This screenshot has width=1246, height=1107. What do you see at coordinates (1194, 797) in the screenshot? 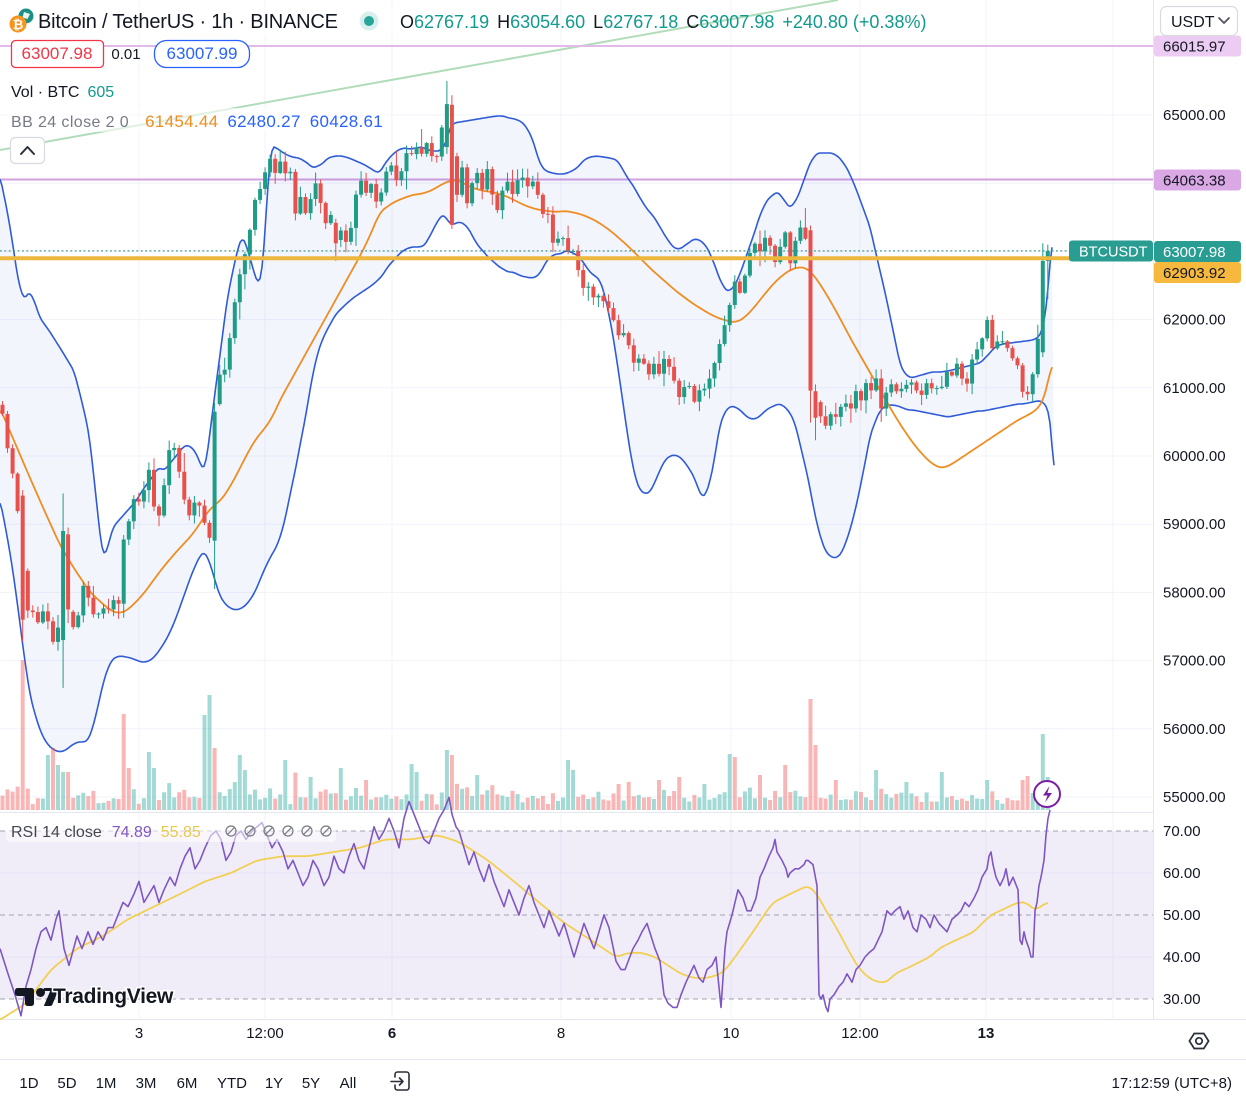
I see `svg-text: 55000.00` at bounding box center [1194, 797].